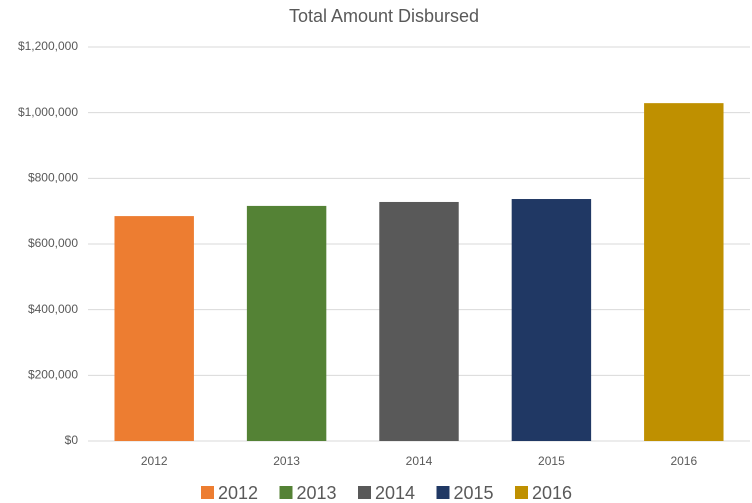  I want to click on legend-label: 2013, so click(317, 493).